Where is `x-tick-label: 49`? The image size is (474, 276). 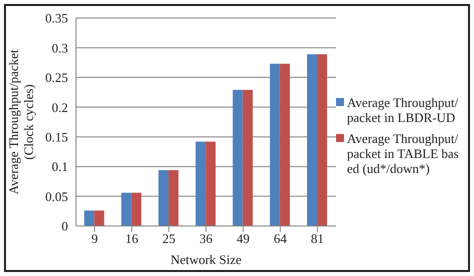
x-tick-label: 49 is located at coordinates (243, 238).